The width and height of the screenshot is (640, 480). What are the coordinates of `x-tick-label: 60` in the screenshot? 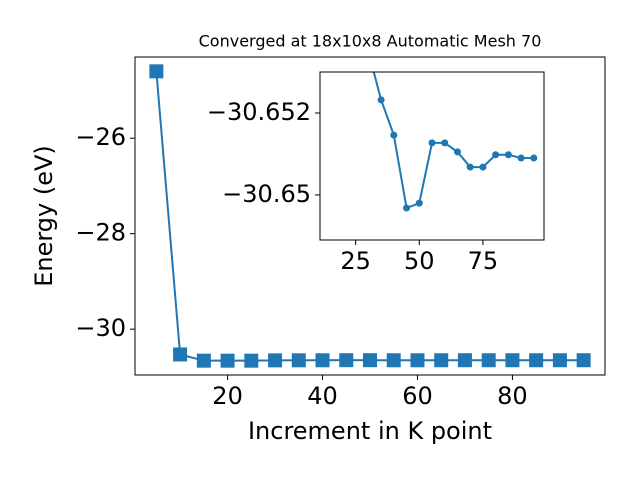 It's located at (417, 396).